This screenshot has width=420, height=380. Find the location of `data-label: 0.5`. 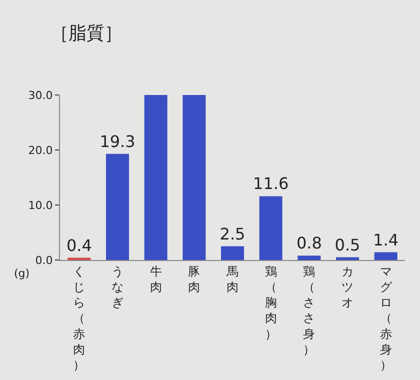

data-label: 0.5 is located at coordinates (347, 244).